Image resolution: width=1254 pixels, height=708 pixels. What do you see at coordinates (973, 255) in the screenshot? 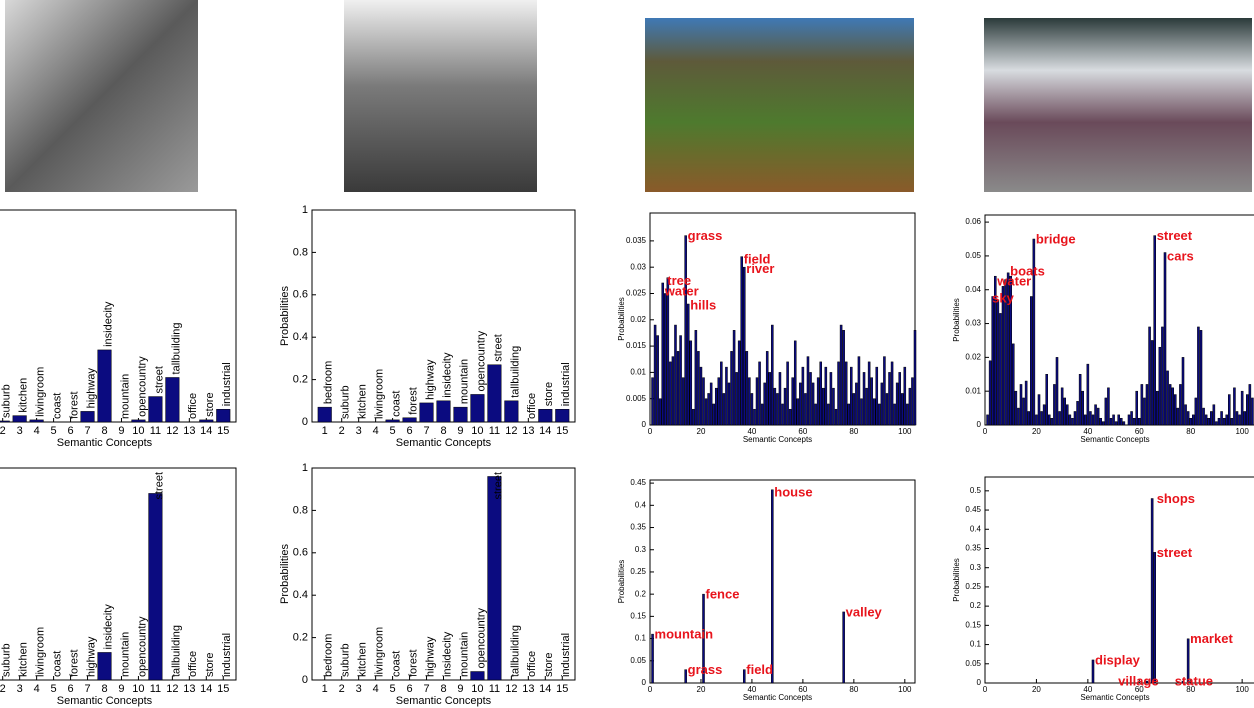
I see `y-tick-label: 0.05` at bounding box center [973, 255].